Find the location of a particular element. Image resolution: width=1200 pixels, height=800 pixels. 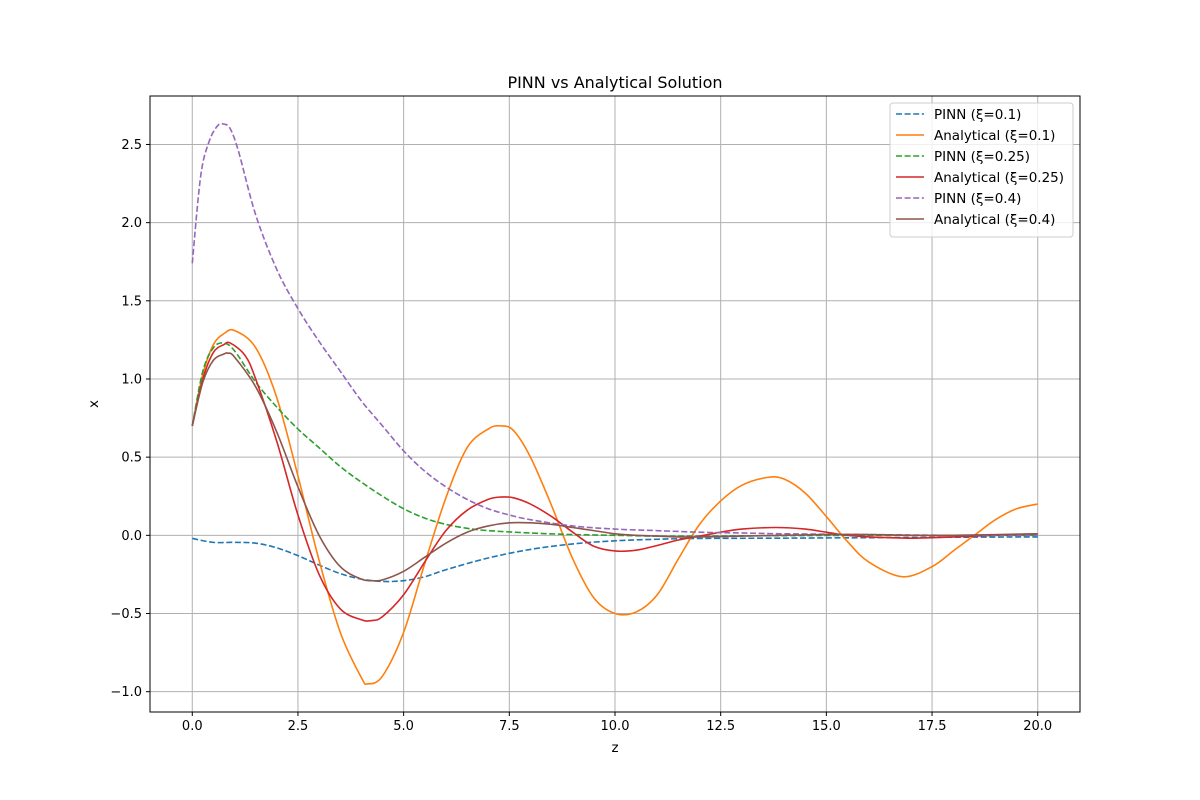

chart-title: PINN vs Analytical Solution is located at coordinates (614, 82).